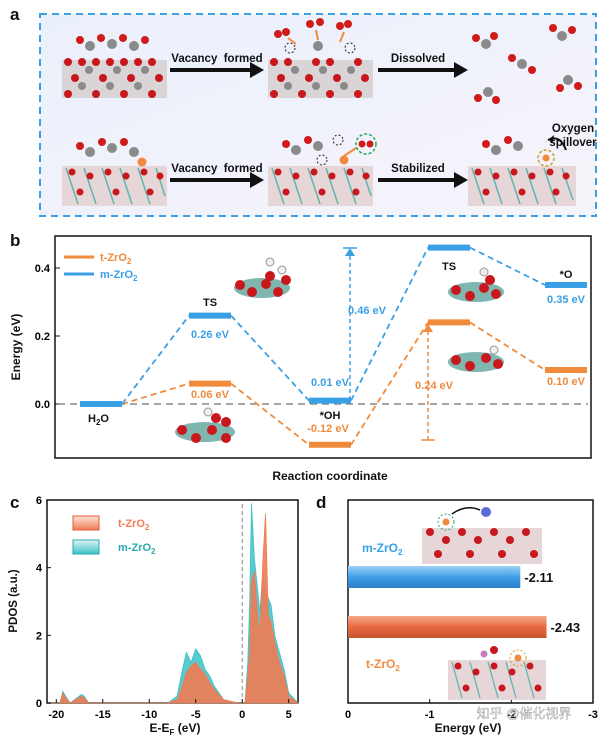  I want to click on gap-arrow-m, so click(350, 323).